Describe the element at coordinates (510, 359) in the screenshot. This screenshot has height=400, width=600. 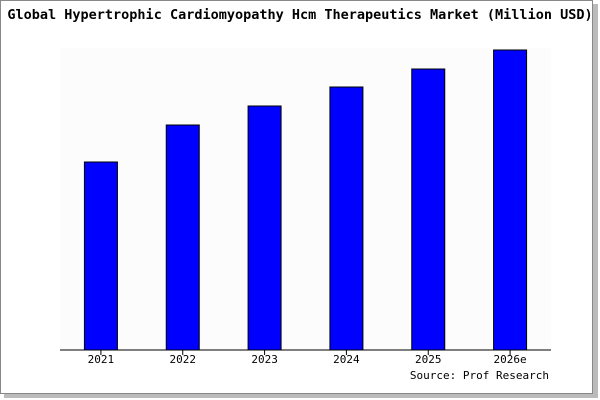
I see `x-tick-label: 2026e` at that location.